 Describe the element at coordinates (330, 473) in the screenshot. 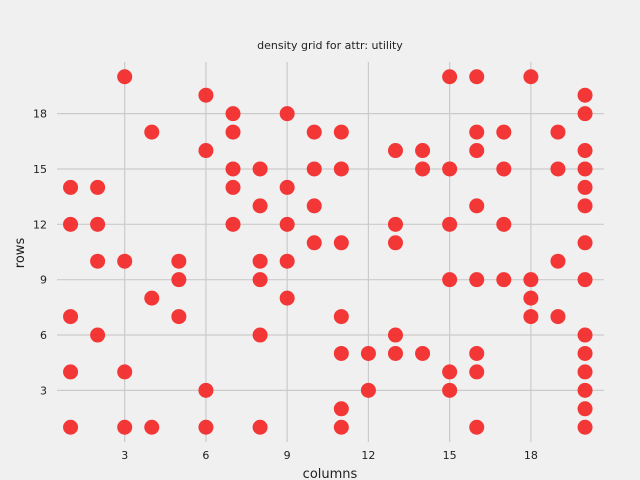

I see `x-axis-label: columns` at that location.